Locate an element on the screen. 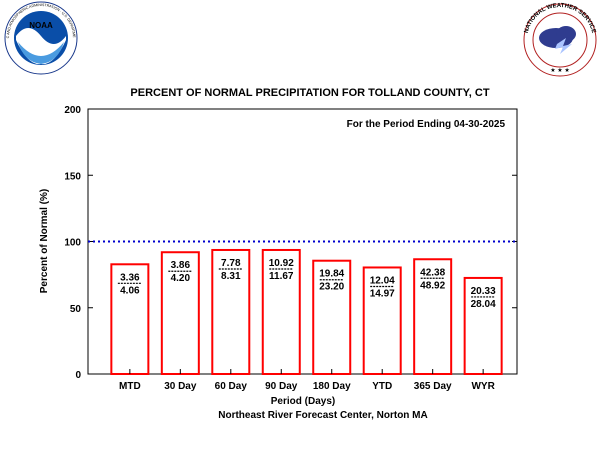 The width and height of the screenshot is (600, 450). national-weather-service-logo-icon: NATIONAL WEATHER SERVICE ★ ★ ★ is located at coordinates (560, 40).